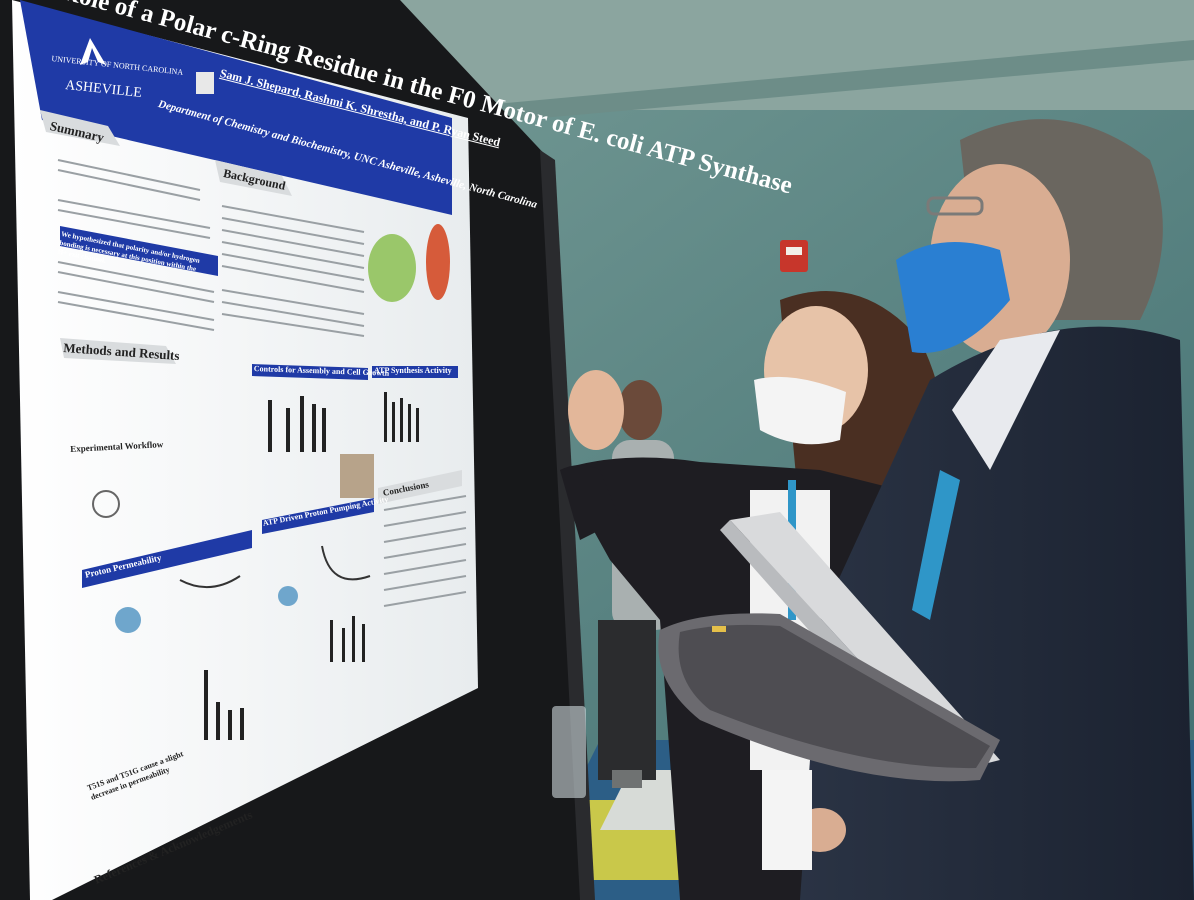  I want to click on atp-activity-heading: ATP Synthesis Activity, so click(413, 370).